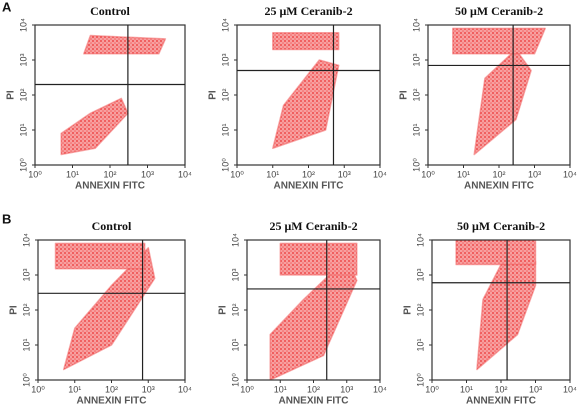 This screenshot has width=578, height=405. I want to click on row-label: B, so click(6, 218).